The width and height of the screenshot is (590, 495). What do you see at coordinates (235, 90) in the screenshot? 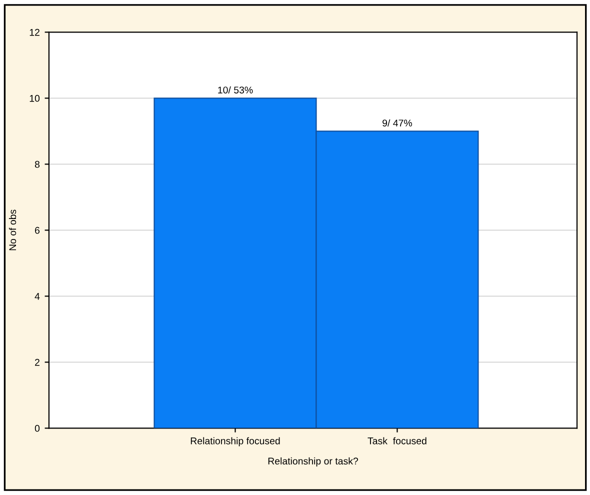
I see `data-label: 10/ 53%` at bounding box center [235, 90].